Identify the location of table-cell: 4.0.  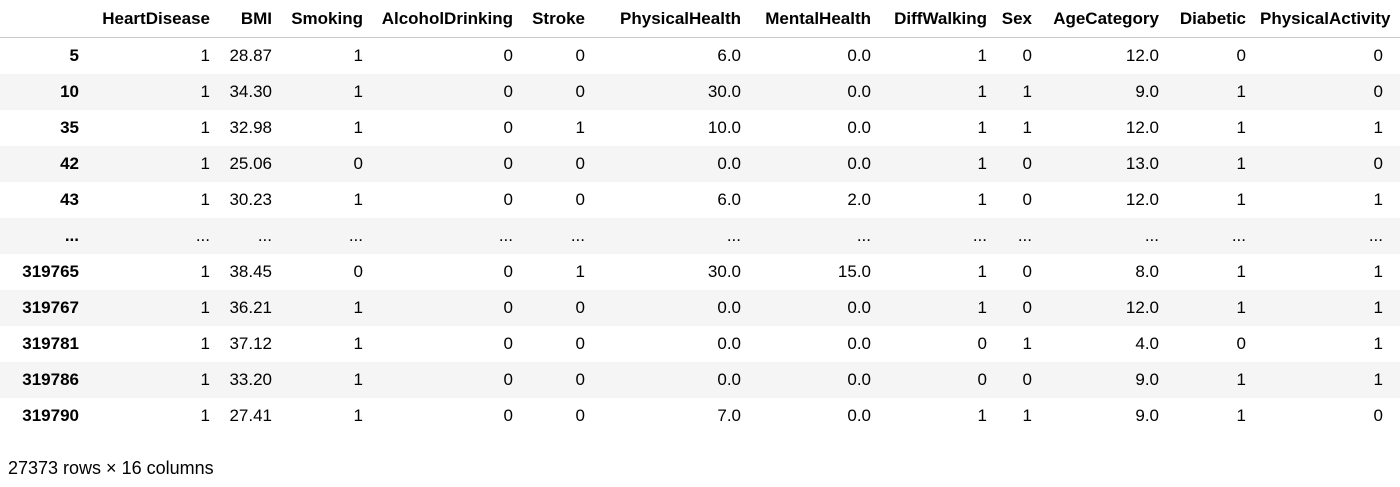
(1147, 343).